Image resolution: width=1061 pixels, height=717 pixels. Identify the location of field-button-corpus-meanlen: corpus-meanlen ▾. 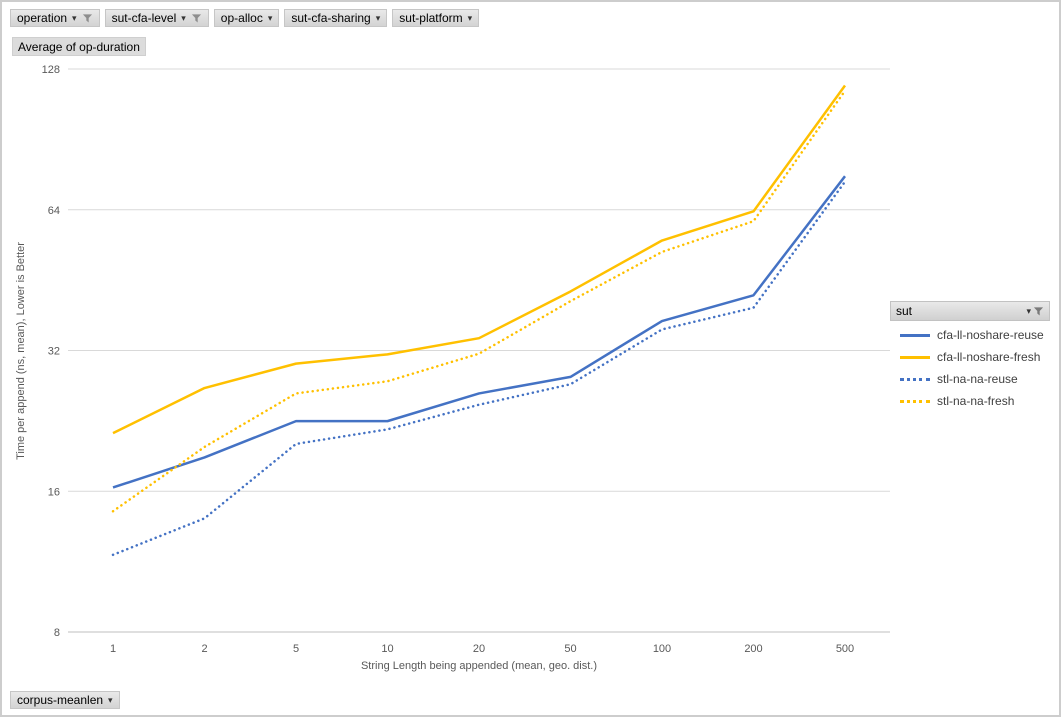
(65, 700).